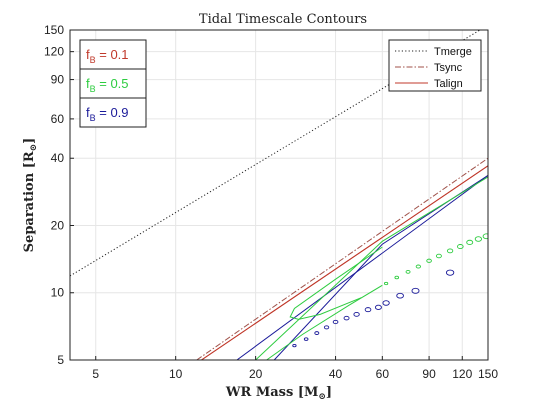 This screenshot has height=405, width=540. I want to click on legend-label-tmerge: Tmerge, so click(453, 52).